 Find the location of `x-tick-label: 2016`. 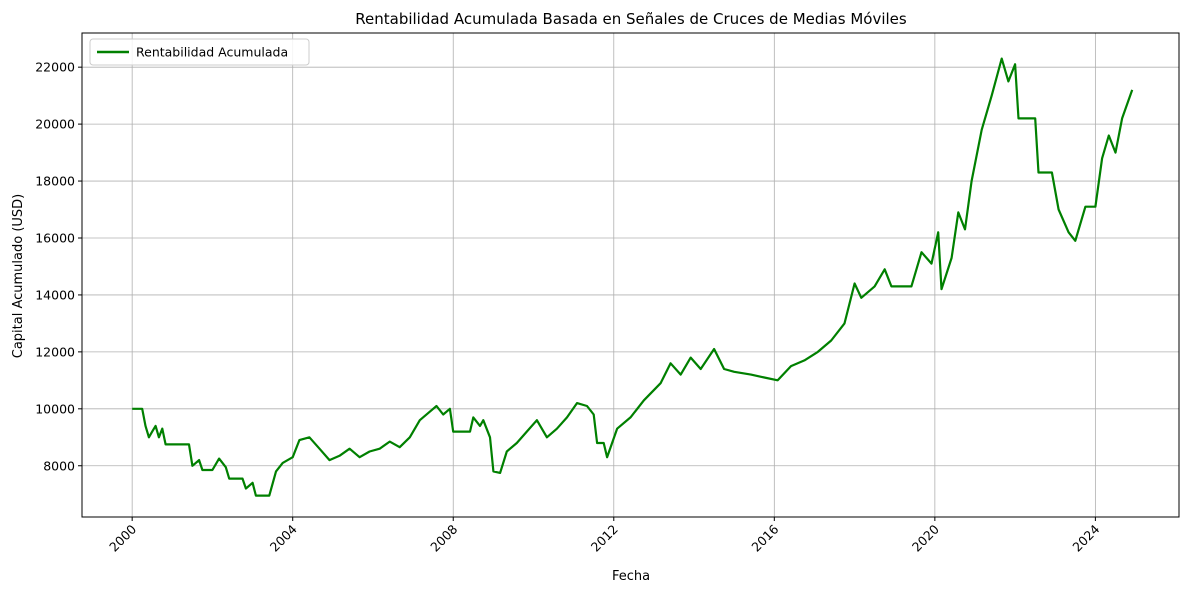

x-tick-label: 2016 is located at coordinates (764, 537).